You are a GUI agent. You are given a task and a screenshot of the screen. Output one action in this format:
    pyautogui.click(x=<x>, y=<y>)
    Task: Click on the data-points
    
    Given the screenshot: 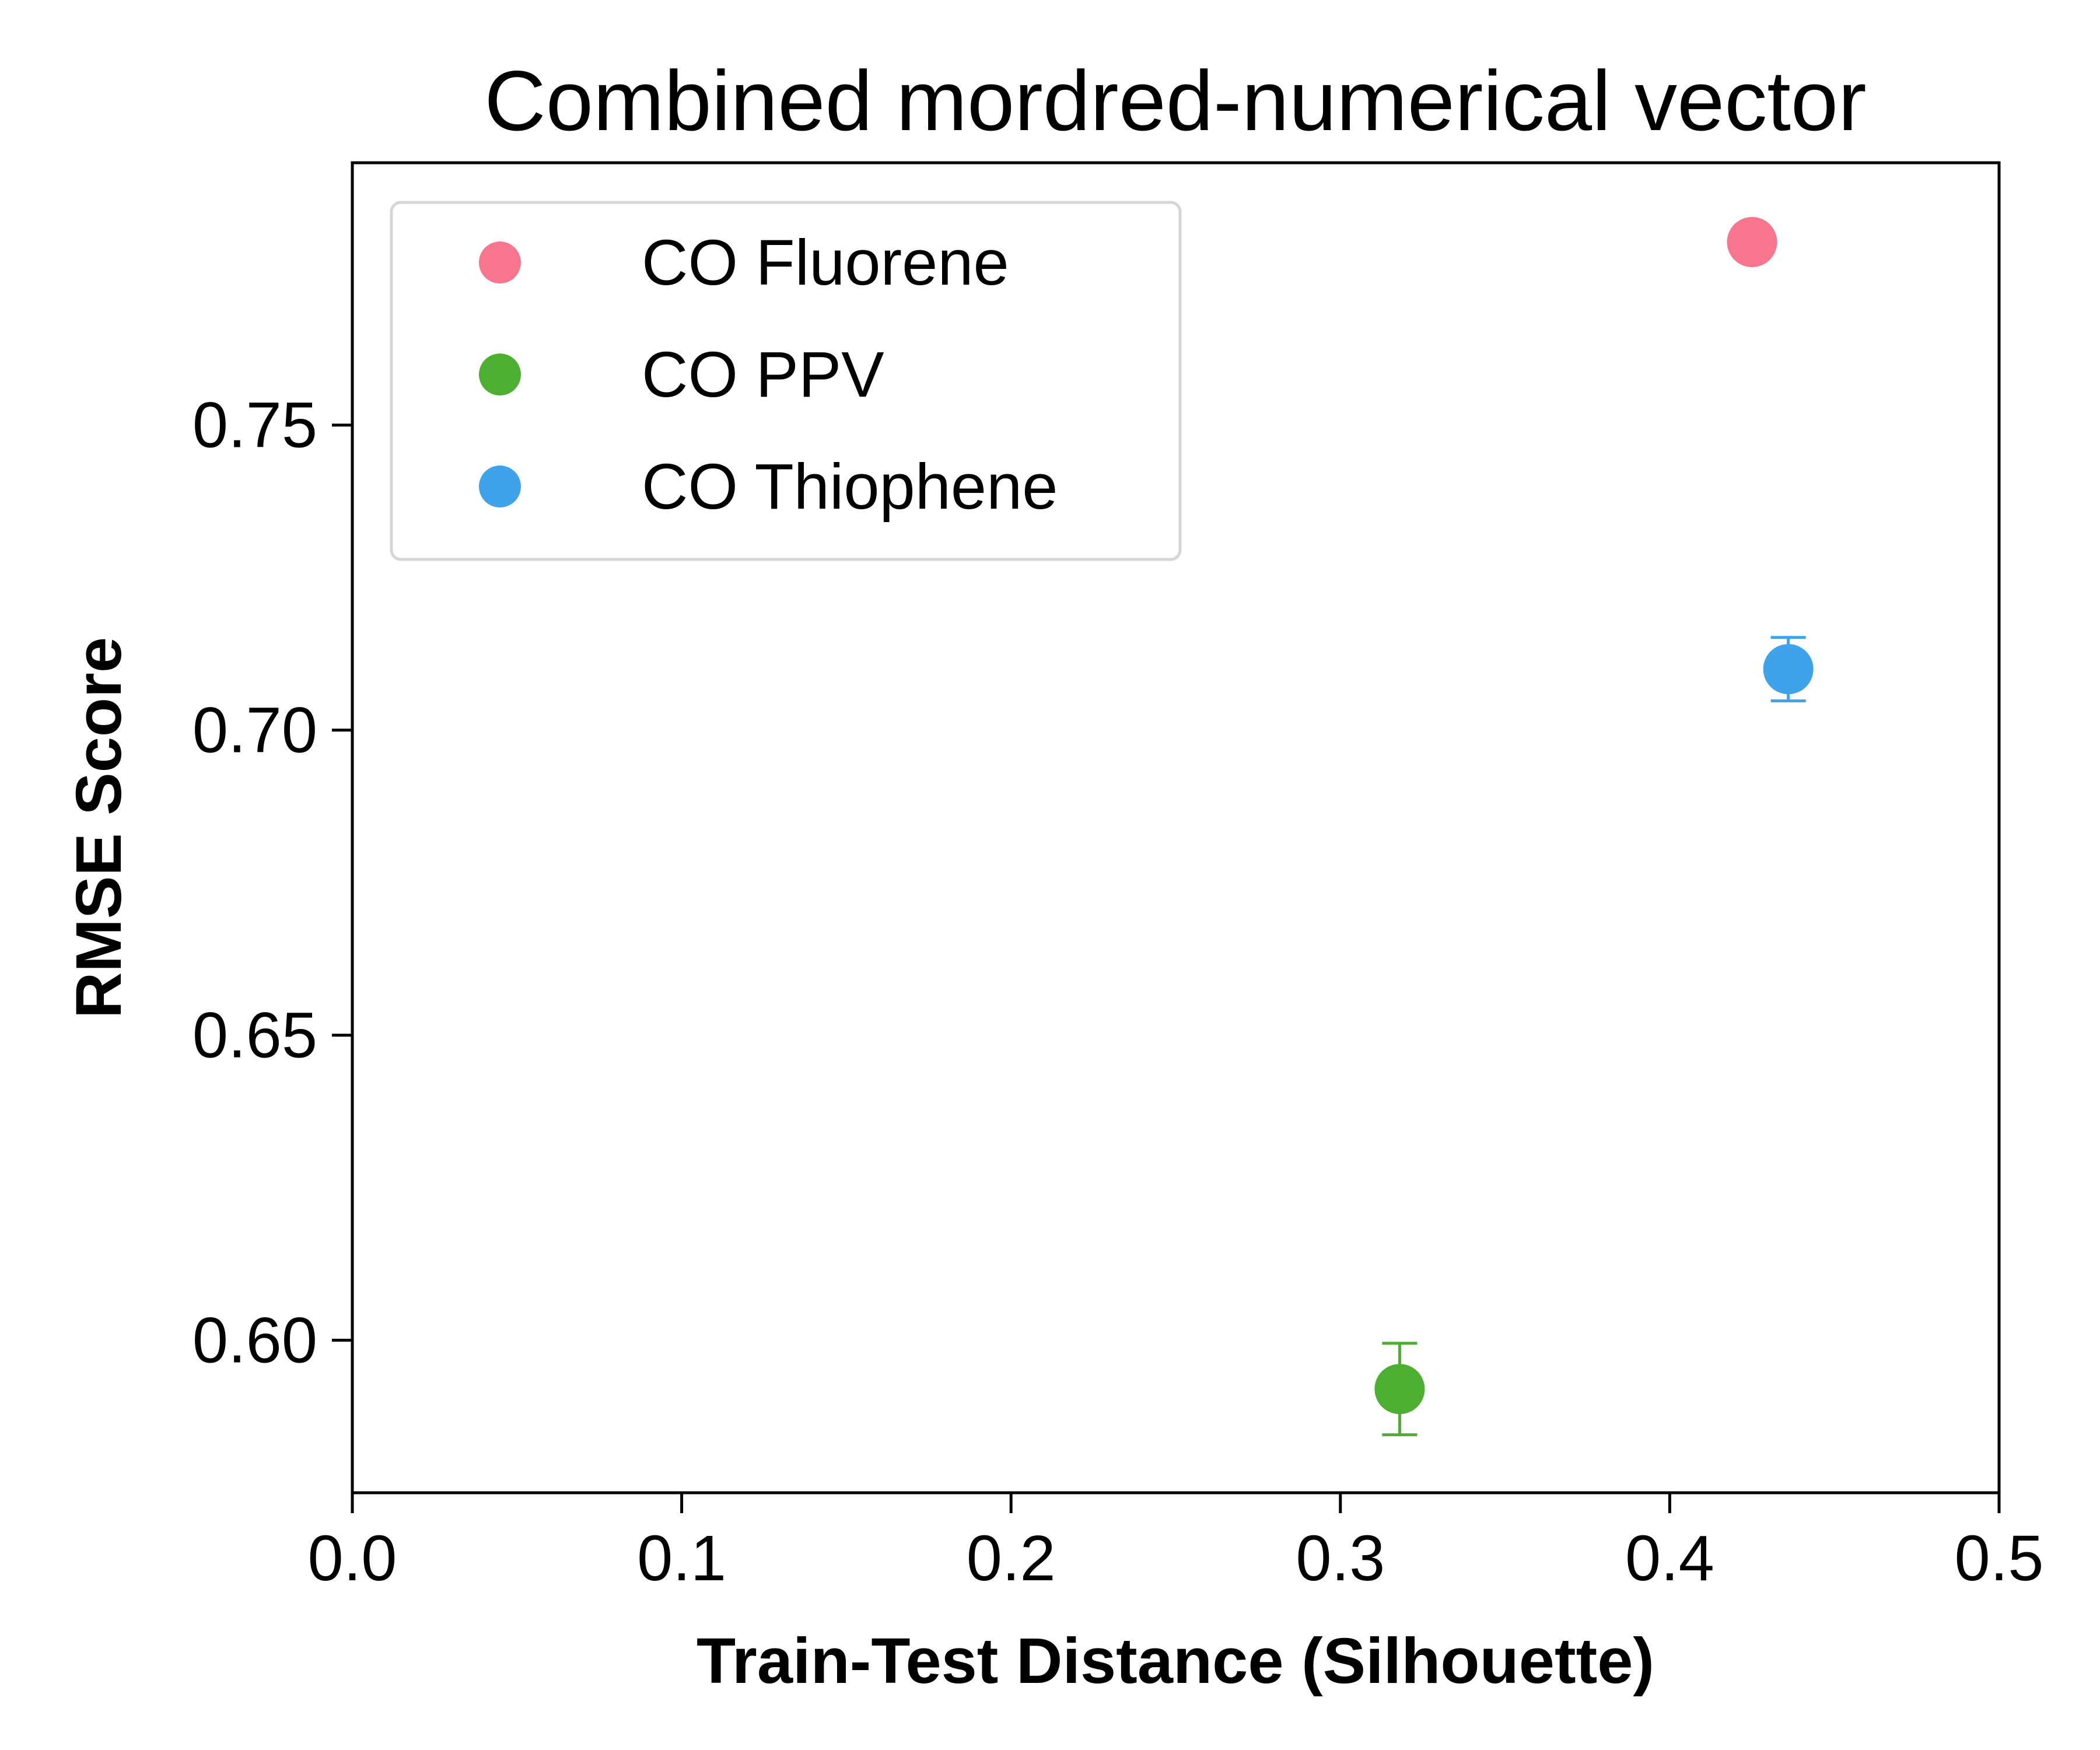 What is the action you would take?
    pyautogui.click(x=1594, y=827)
    